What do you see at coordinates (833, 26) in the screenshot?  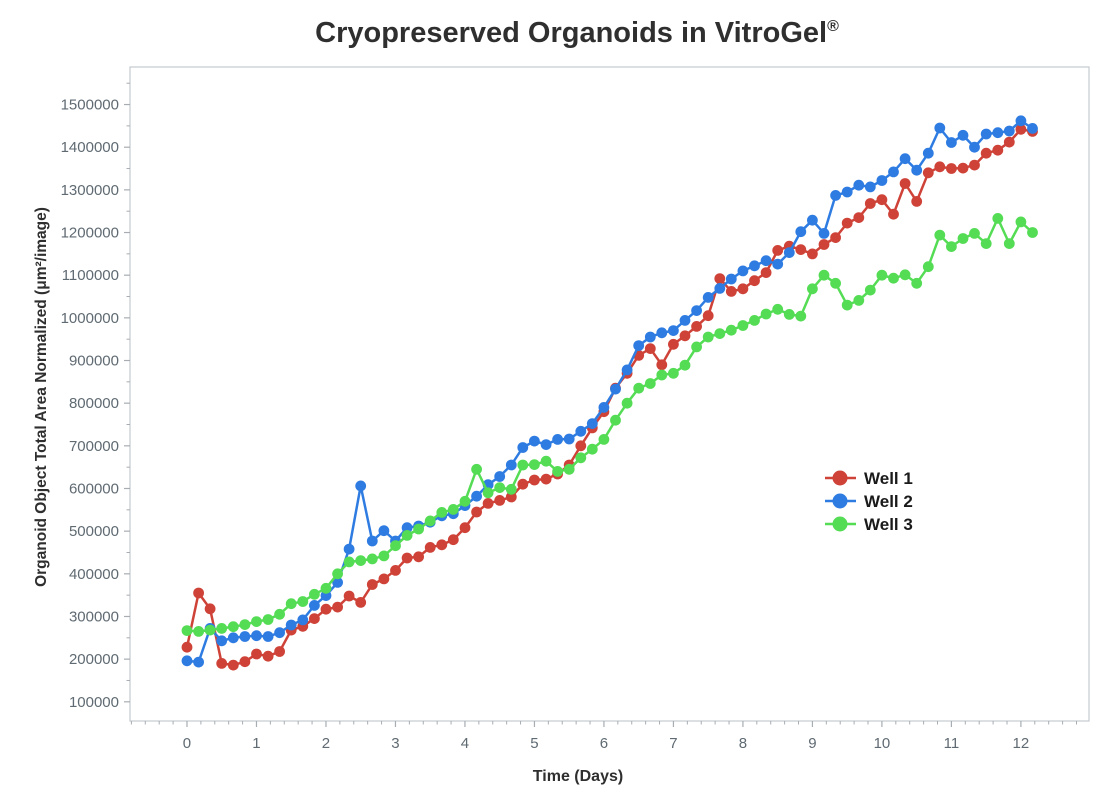 I see `registered-mark: ®` at bounding box center [833, 26].